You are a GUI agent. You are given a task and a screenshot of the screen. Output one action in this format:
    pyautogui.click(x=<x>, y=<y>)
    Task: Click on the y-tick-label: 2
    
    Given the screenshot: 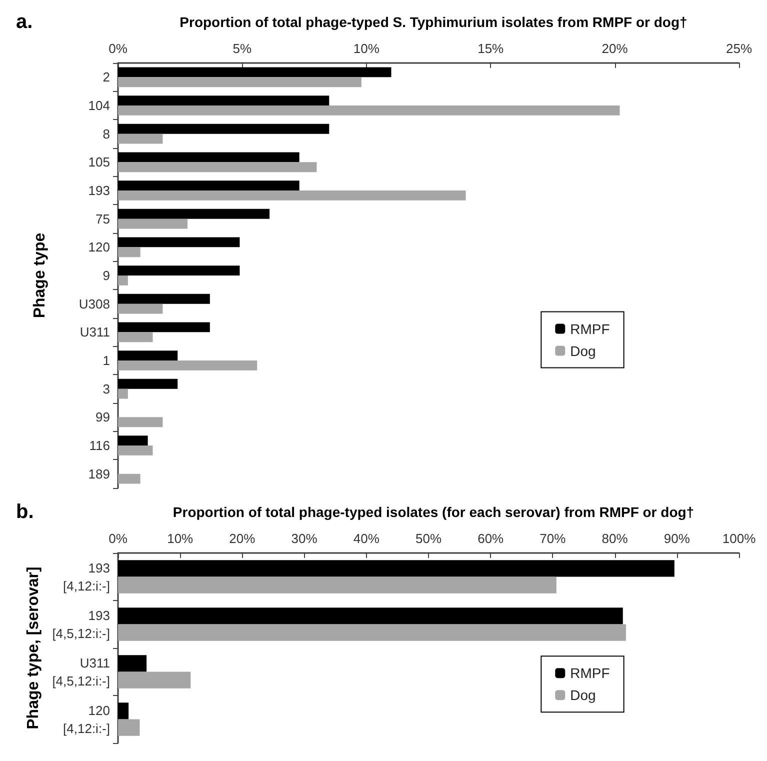 What is the action you would take?
    pyautogui.click(x=106, y=77)
    